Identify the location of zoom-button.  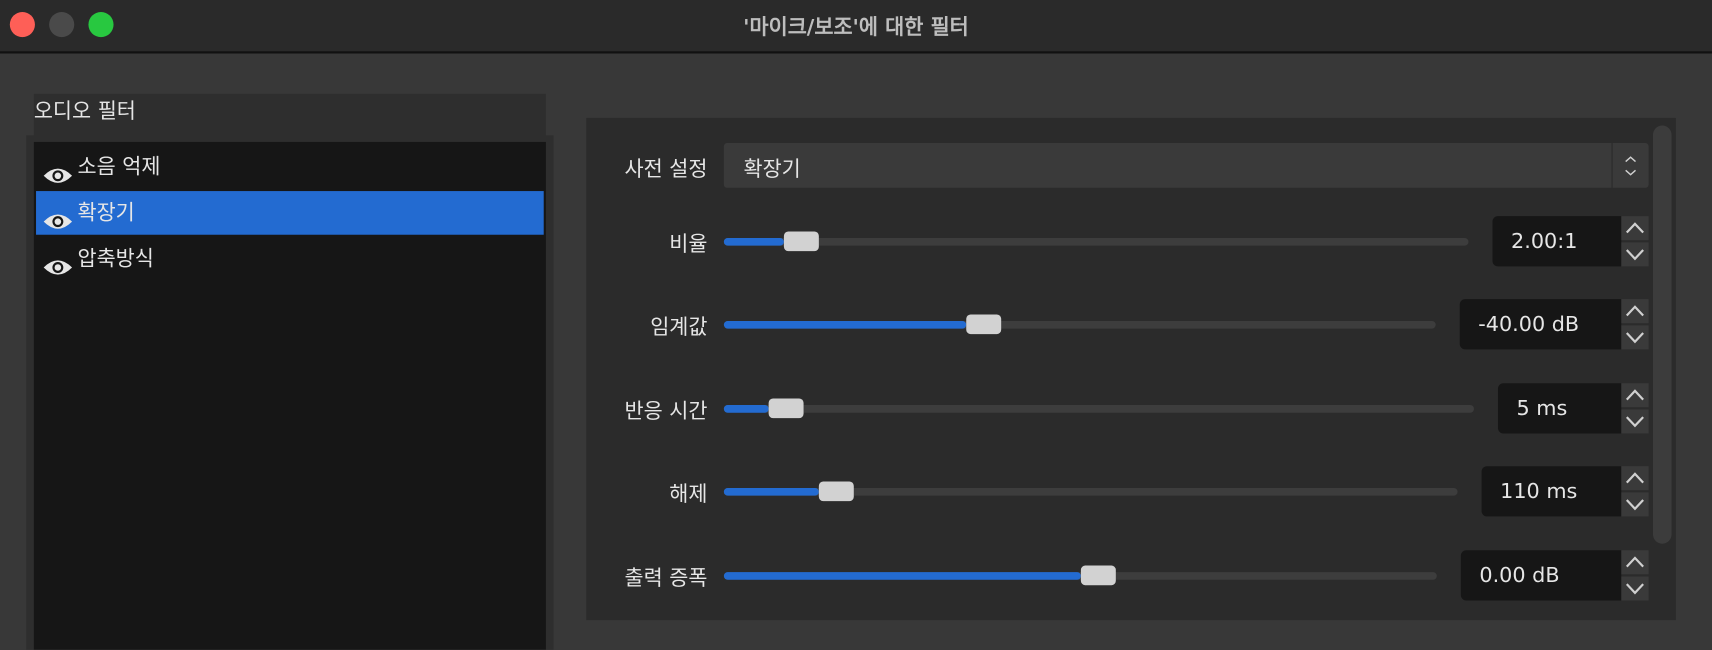
(101, 25).